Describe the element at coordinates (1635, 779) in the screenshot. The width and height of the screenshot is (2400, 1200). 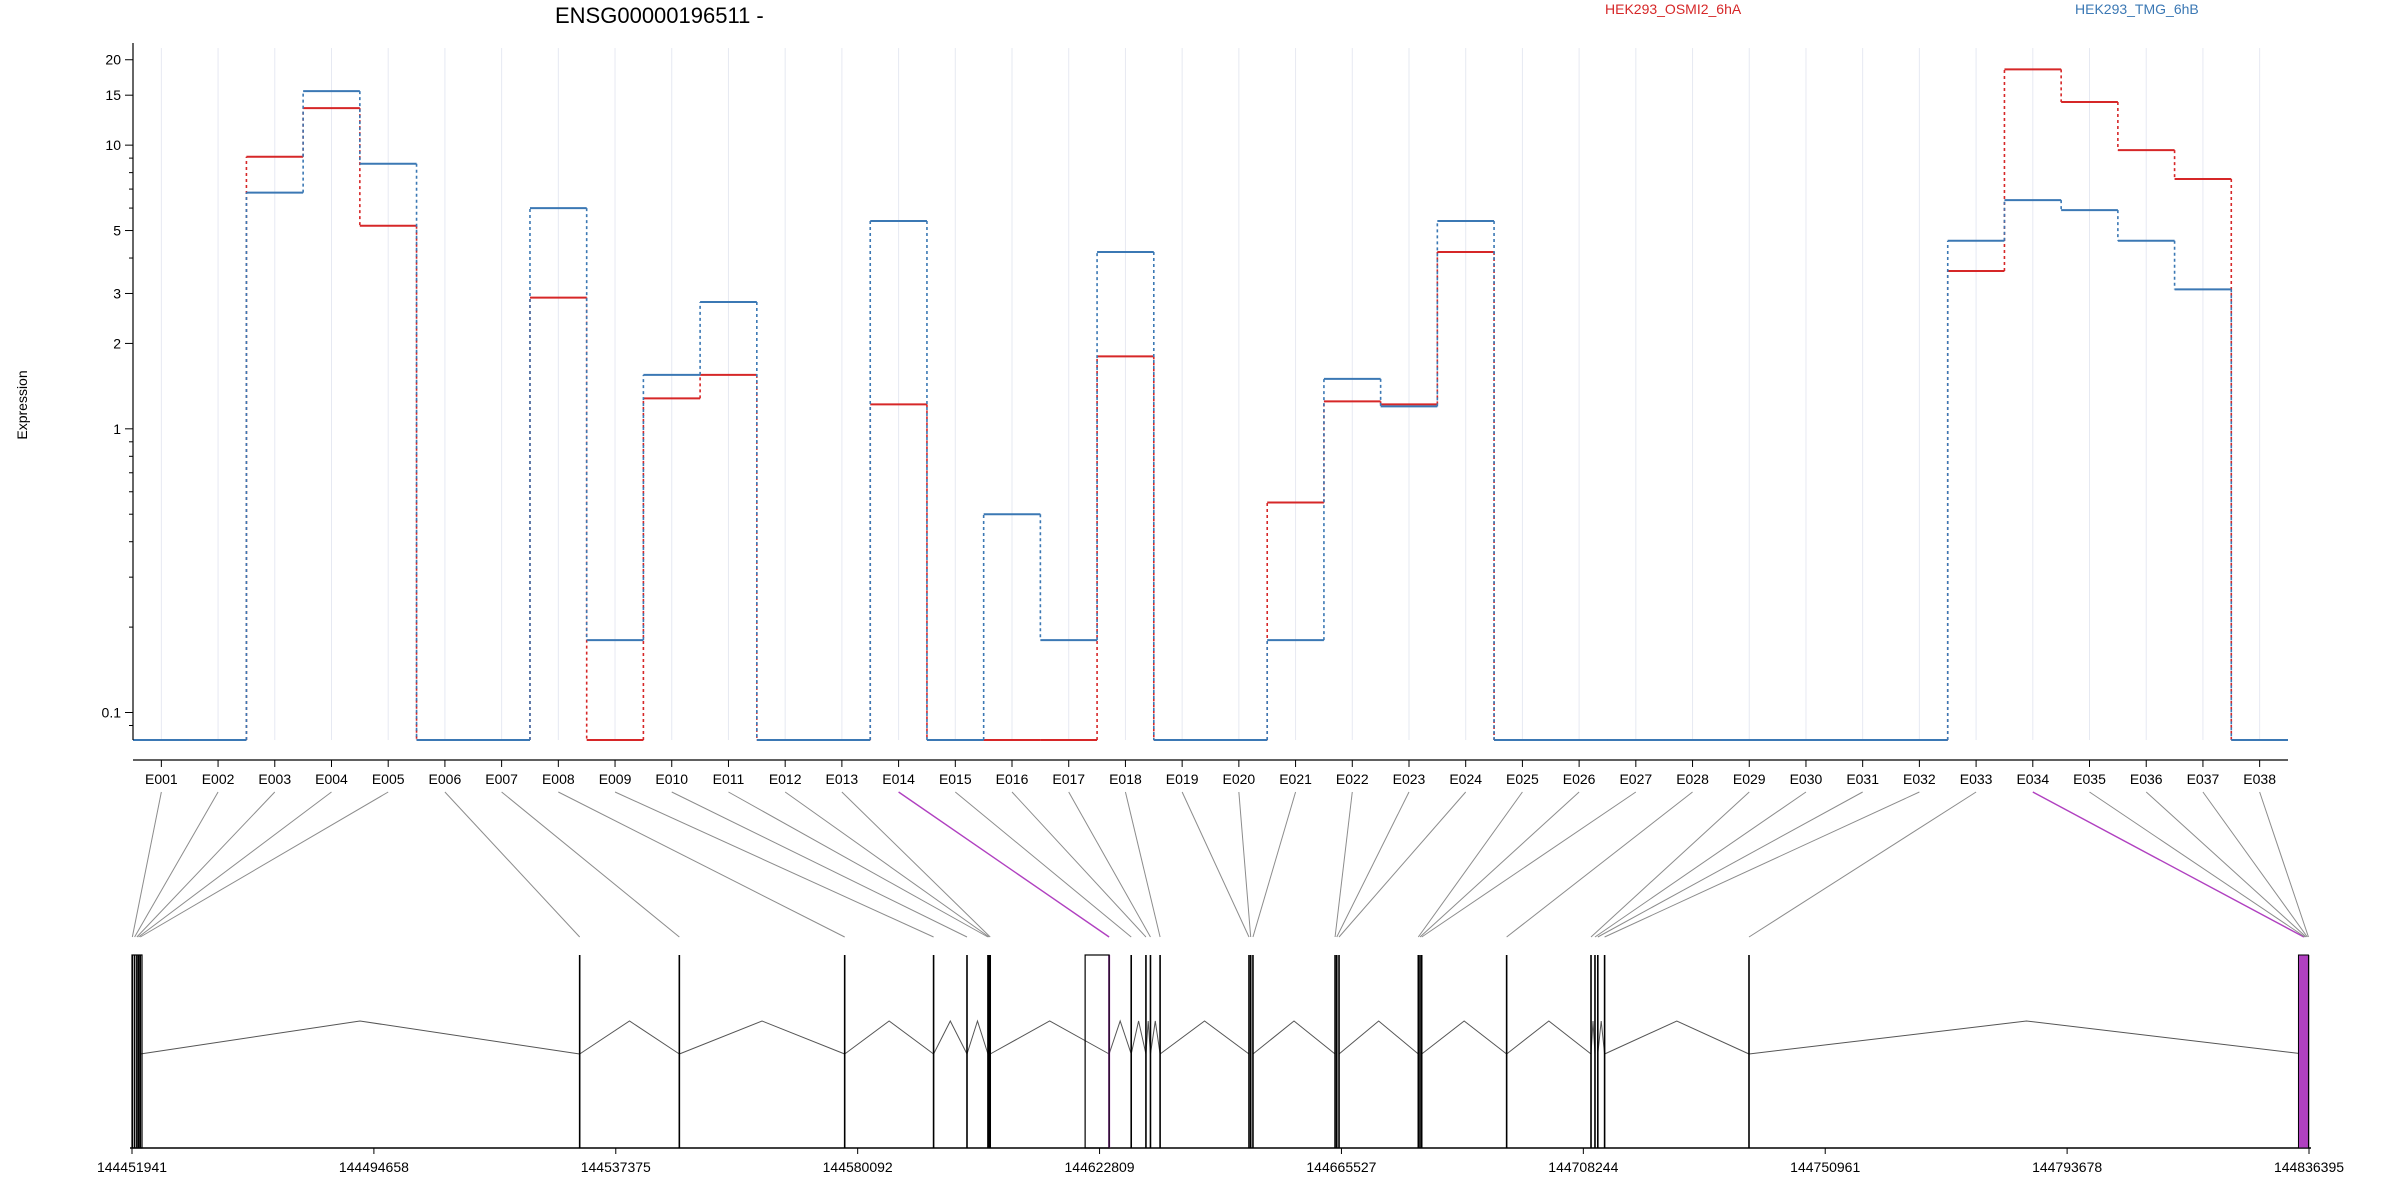
I see `x-tick-label: E027` at that location.